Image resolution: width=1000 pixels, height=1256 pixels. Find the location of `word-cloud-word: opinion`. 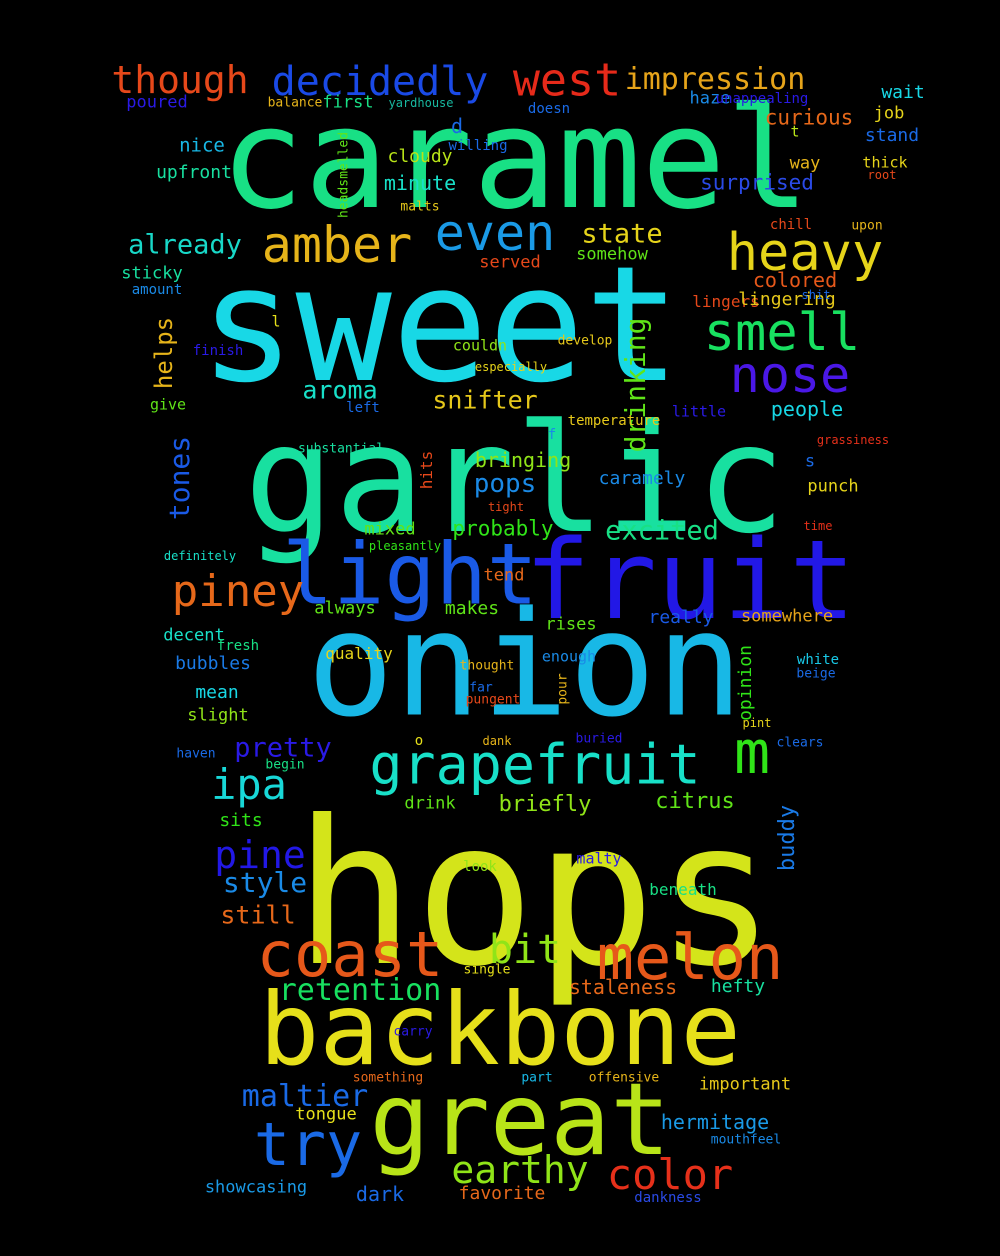

word-cloud-word: opinion is located at coordinates (745, 683).